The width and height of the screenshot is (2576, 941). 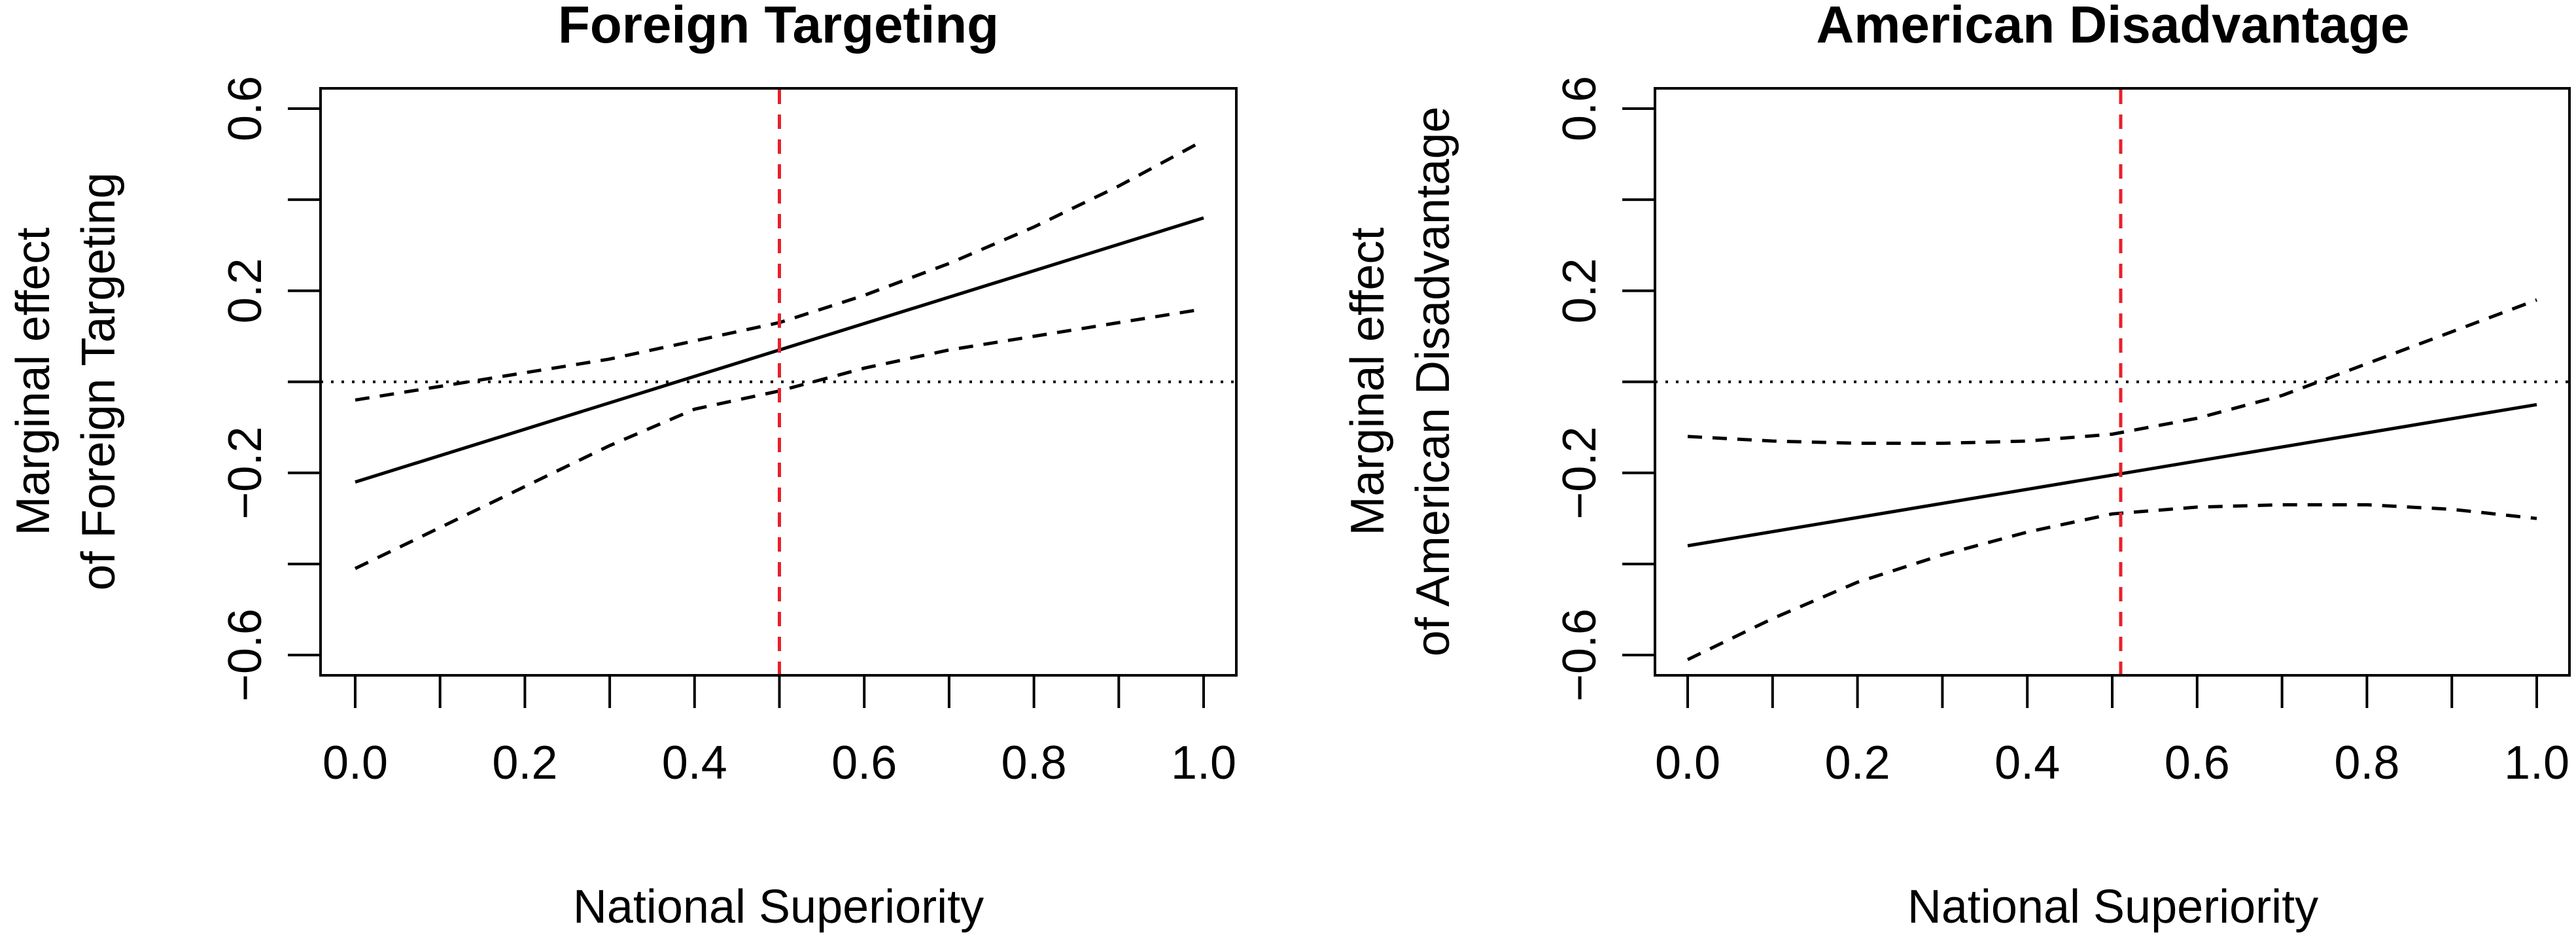 I want to click on series-upper-ci-line, so click(x=2112, y=371).